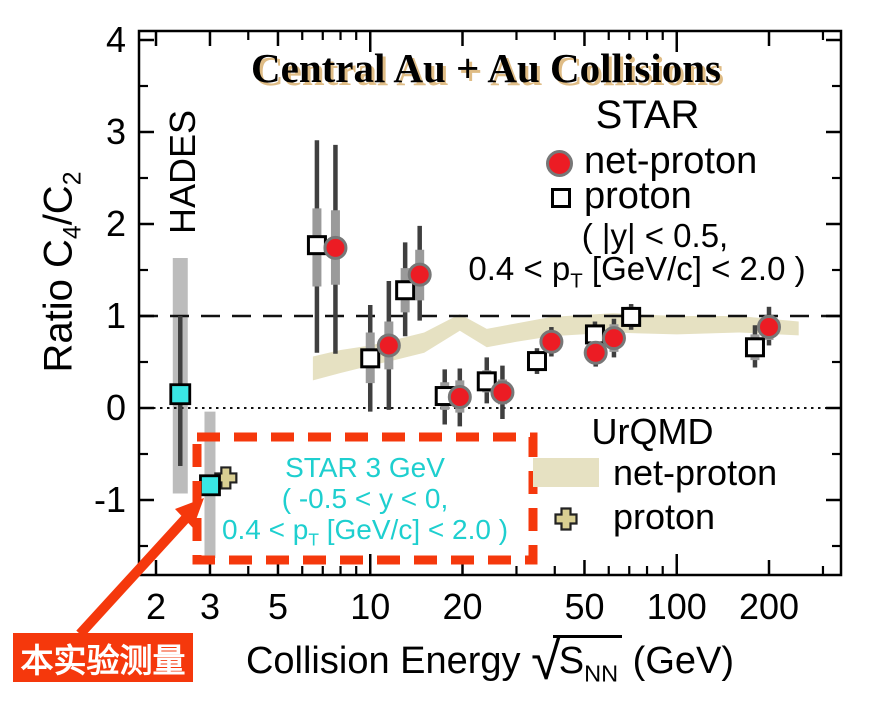 The width and height of the screenshot is (873, 717). I want to click on x-tick-label: 2, so click(156, 606).